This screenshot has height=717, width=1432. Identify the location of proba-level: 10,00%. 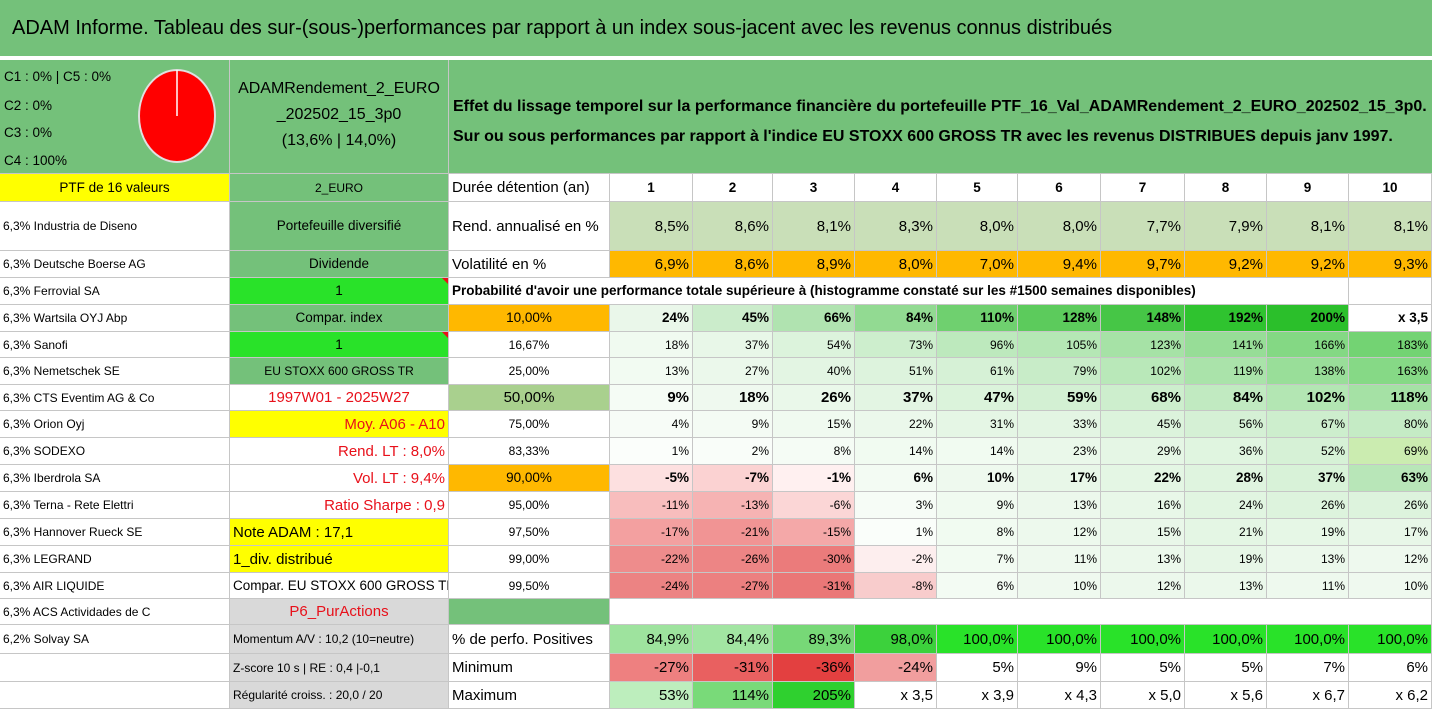
(529, 318).